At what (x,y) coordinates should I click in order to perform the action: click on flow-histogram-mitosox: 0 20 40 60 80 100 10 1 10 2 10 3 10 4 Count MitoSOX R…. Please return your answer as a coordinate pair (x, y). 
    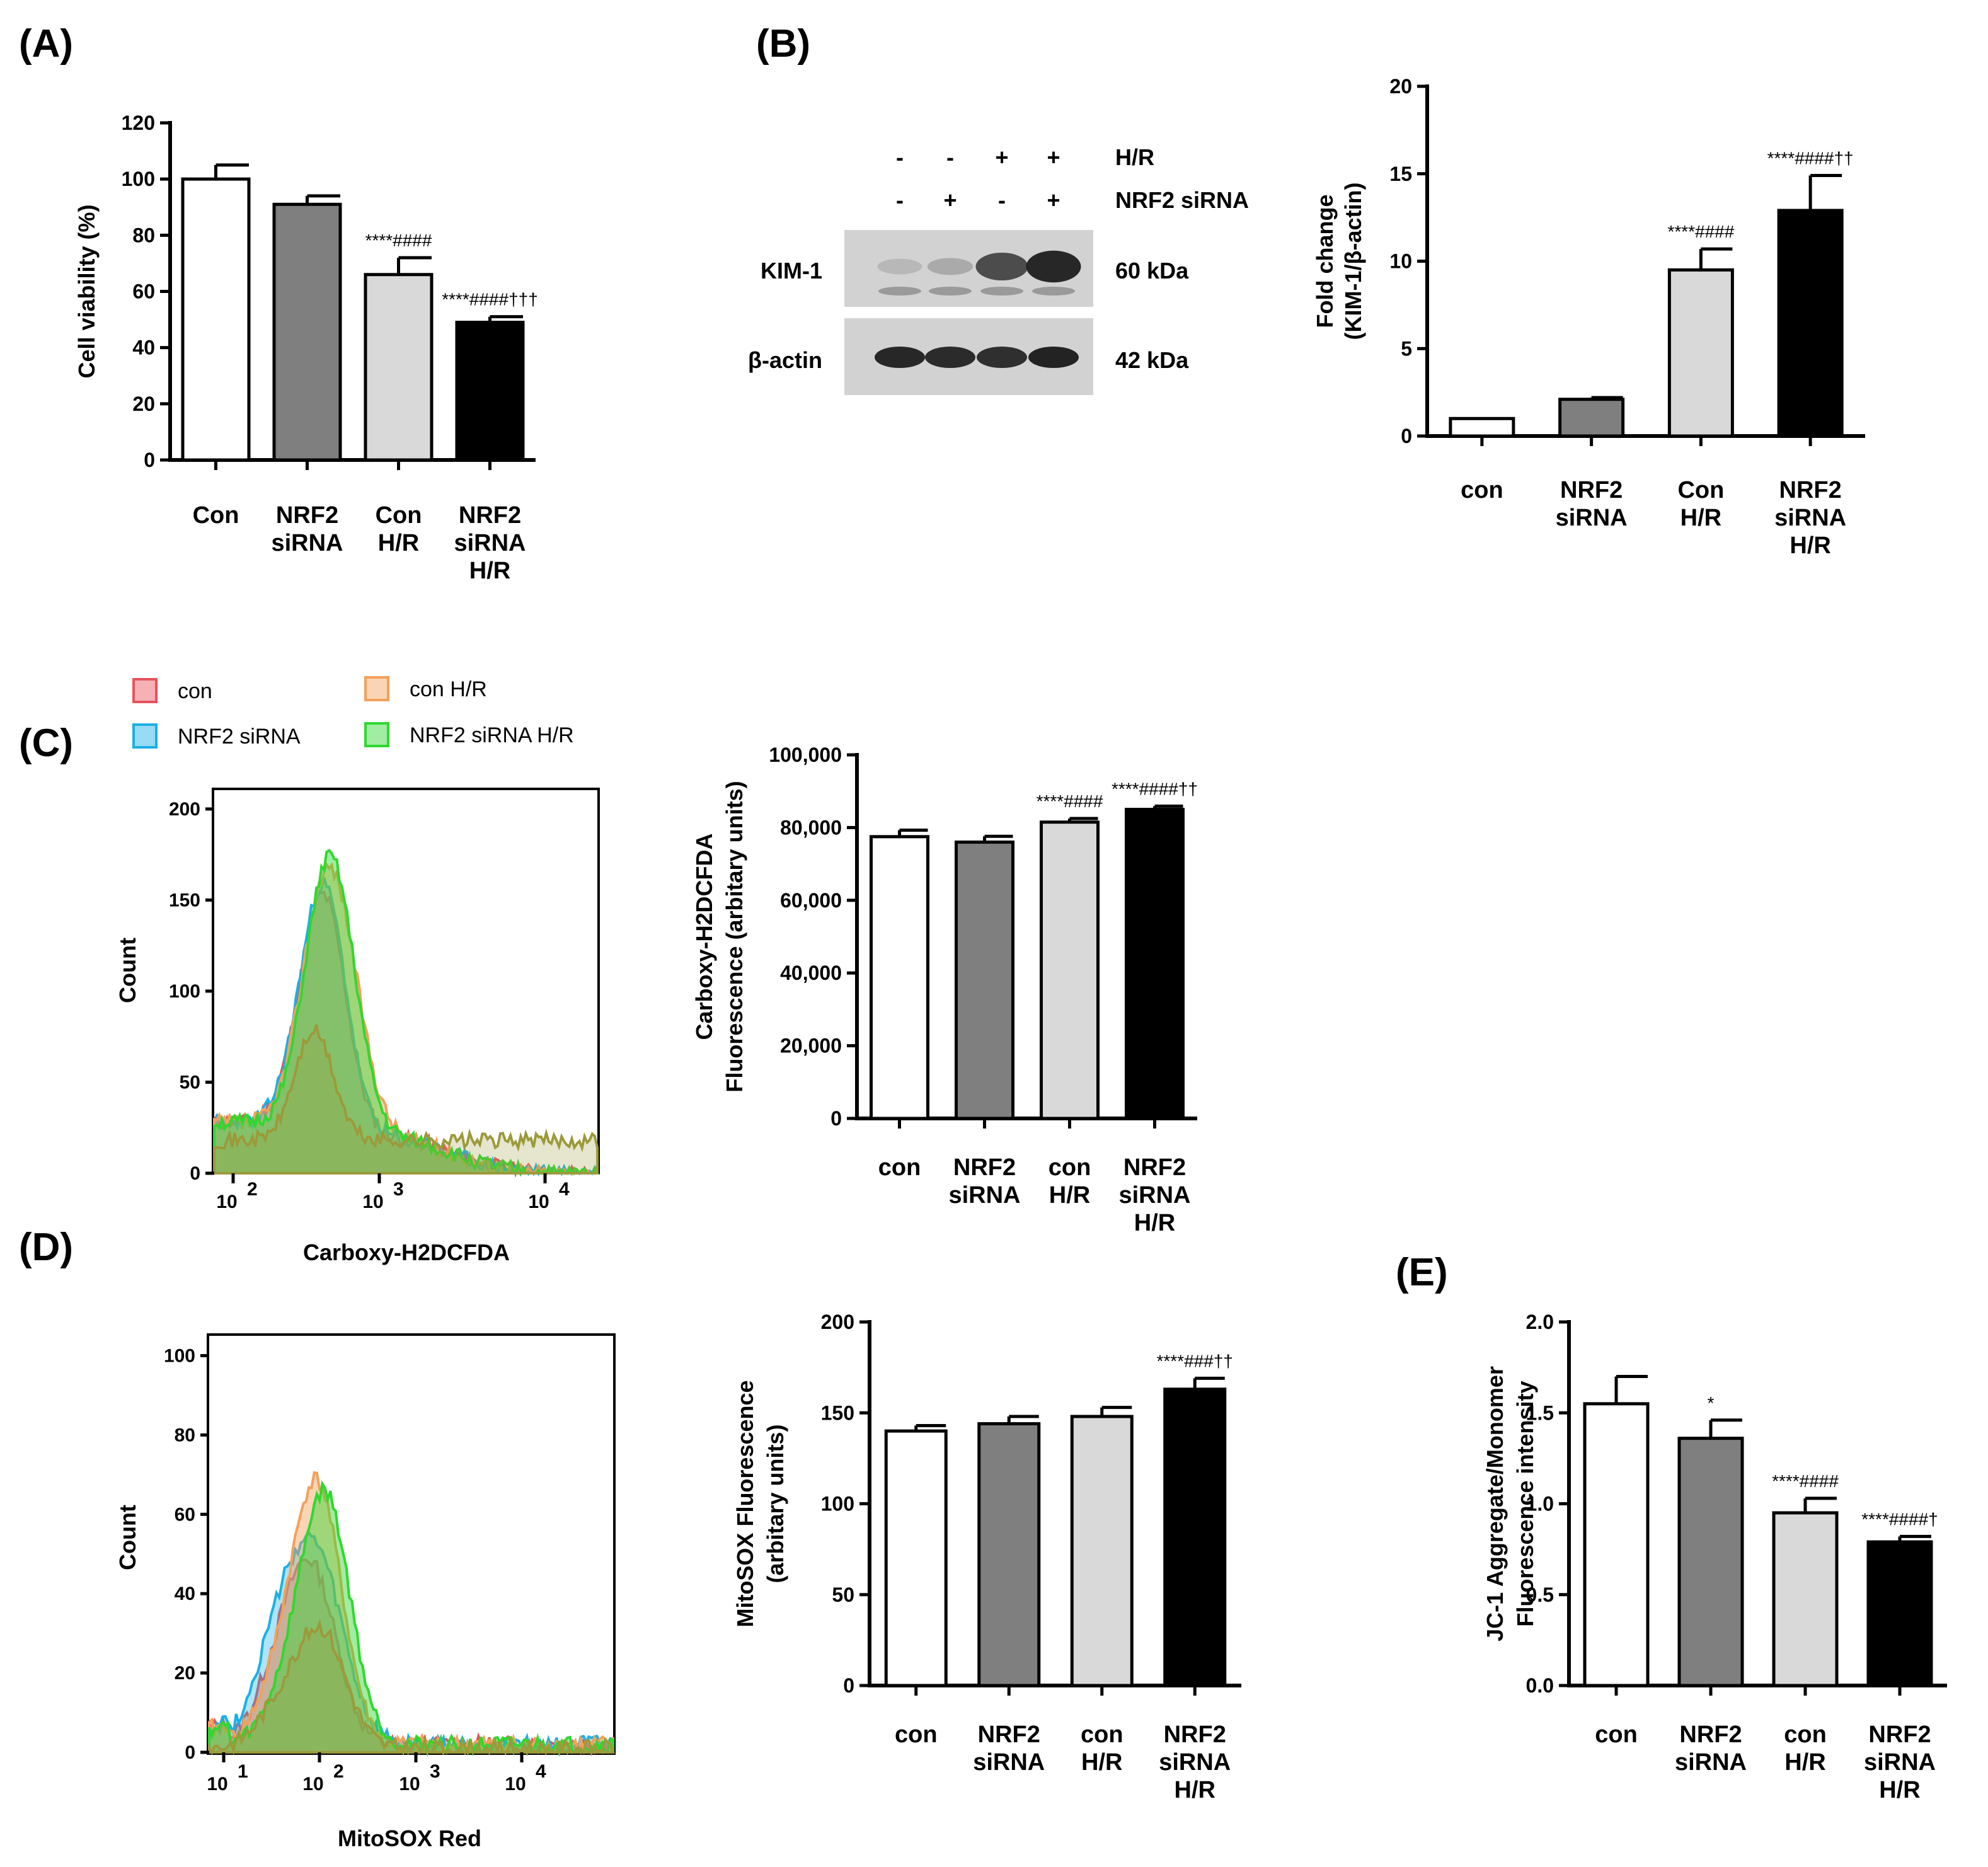
    Looking at the image, I should click on (365, 1592).